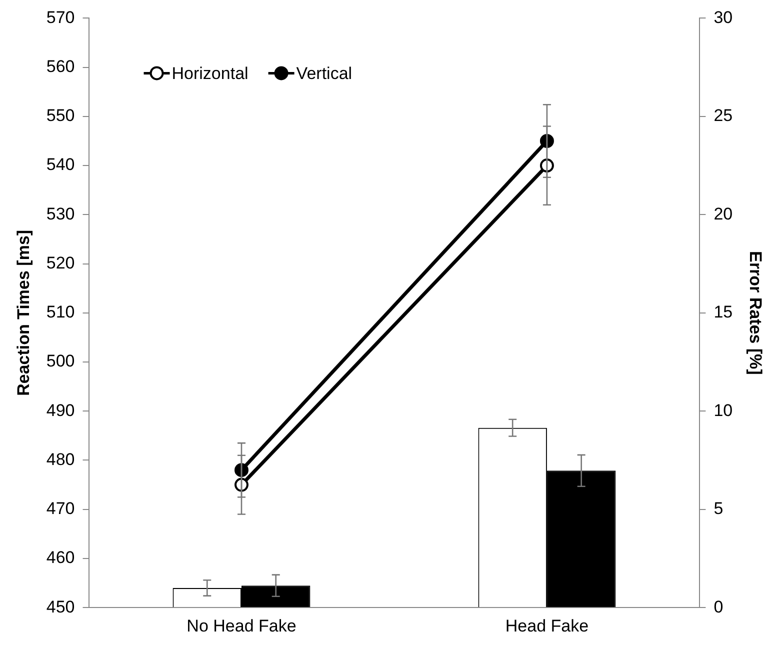  I want to click on y2-axis-title: Error Rates [%], so click(756, 313).